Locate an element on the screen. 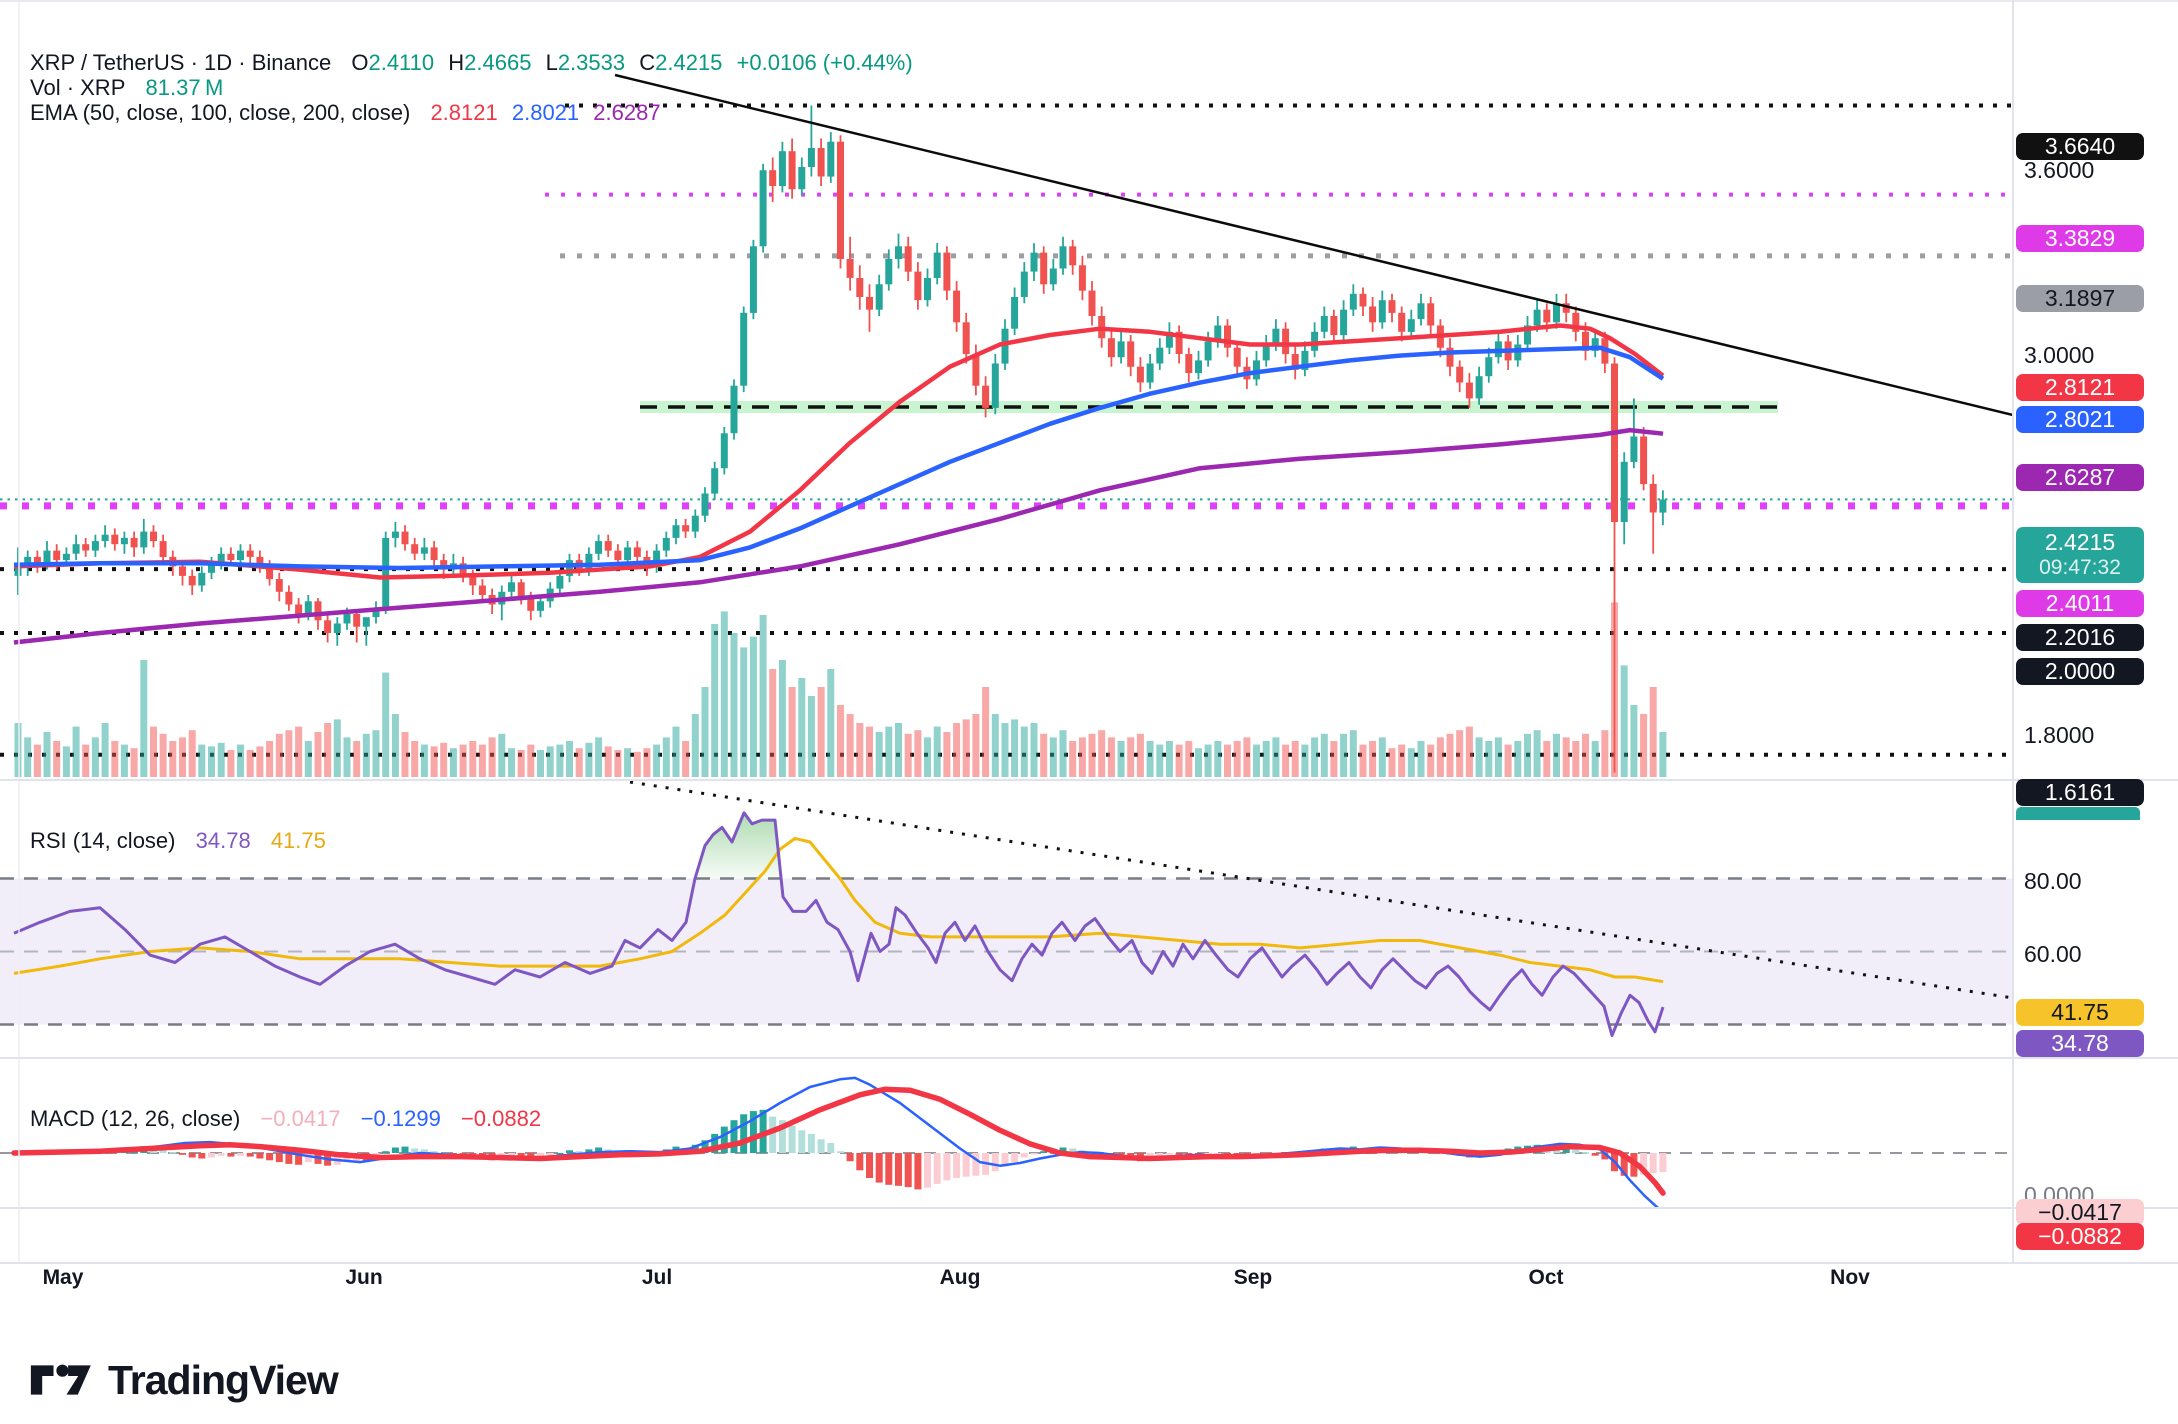 Image resolution: width=2178 pixels, height=1424 pixels. ema50-value: 2.8121 is located at coordinates (464, 112).